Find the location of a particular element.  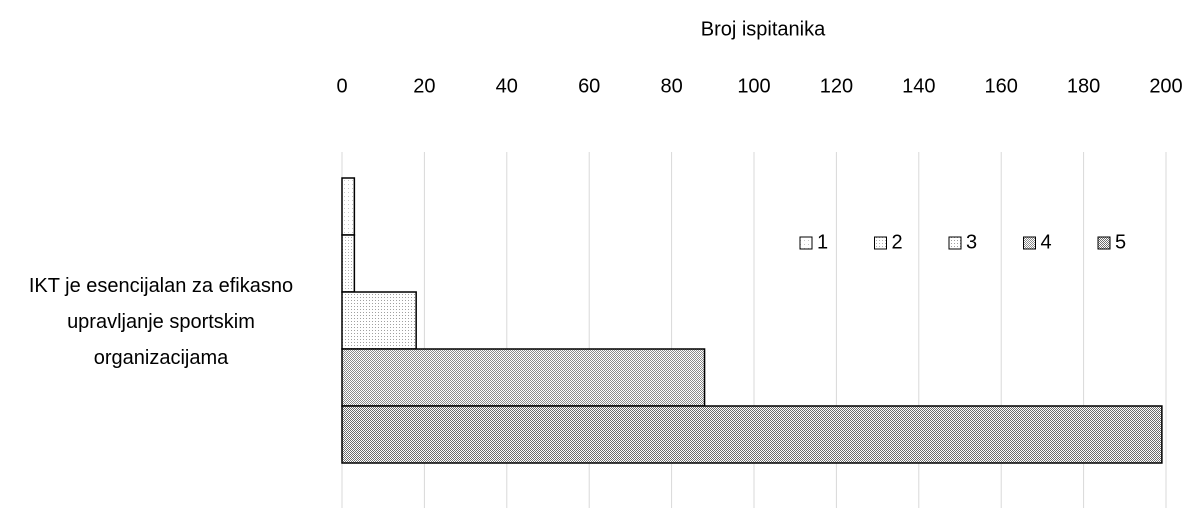

x-tick-label: 60 is located at coordinates (589, 86).